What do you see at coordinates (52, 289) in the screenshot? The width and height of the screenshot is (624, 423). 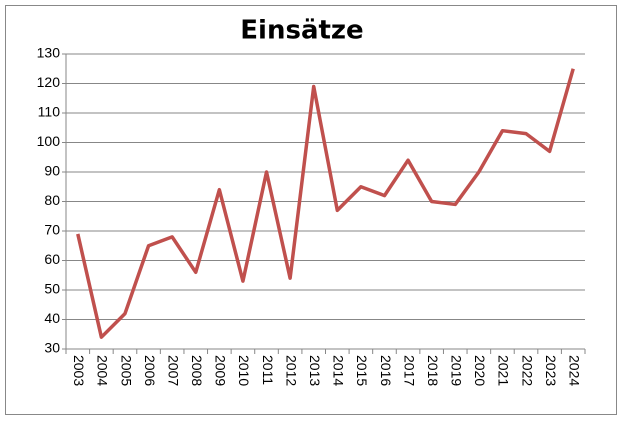 I see `y-tick-label: 50` at bounding box center [52, 289].